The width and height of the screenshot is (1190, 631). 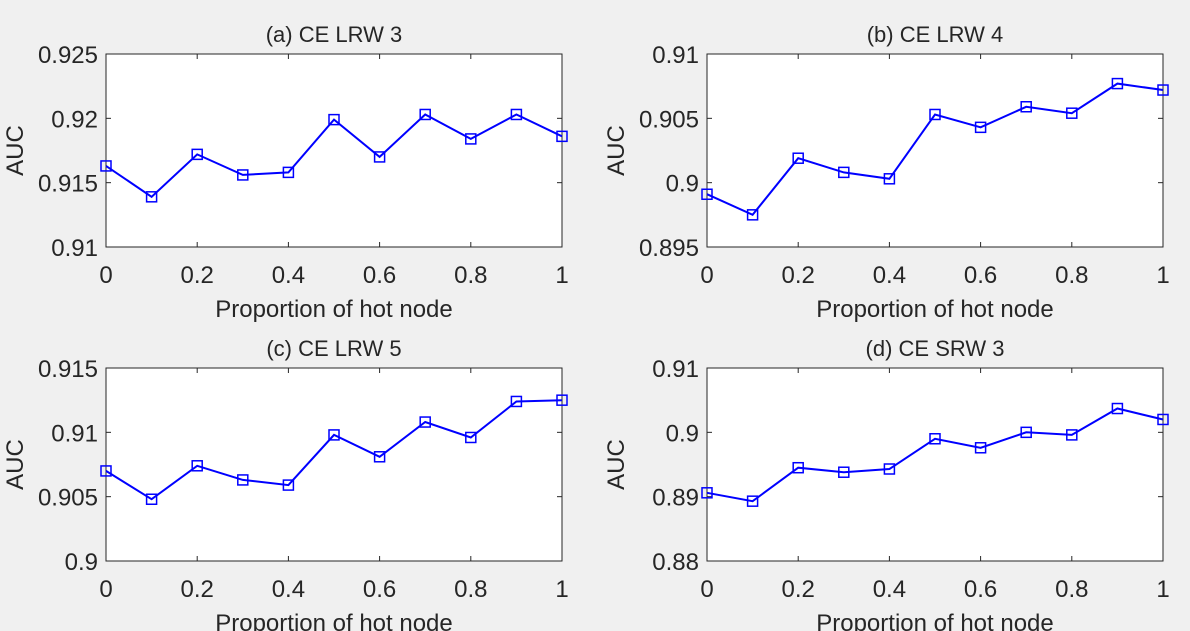 I want to click on y-tick-label: 0.925, so click(x=68, y=55).